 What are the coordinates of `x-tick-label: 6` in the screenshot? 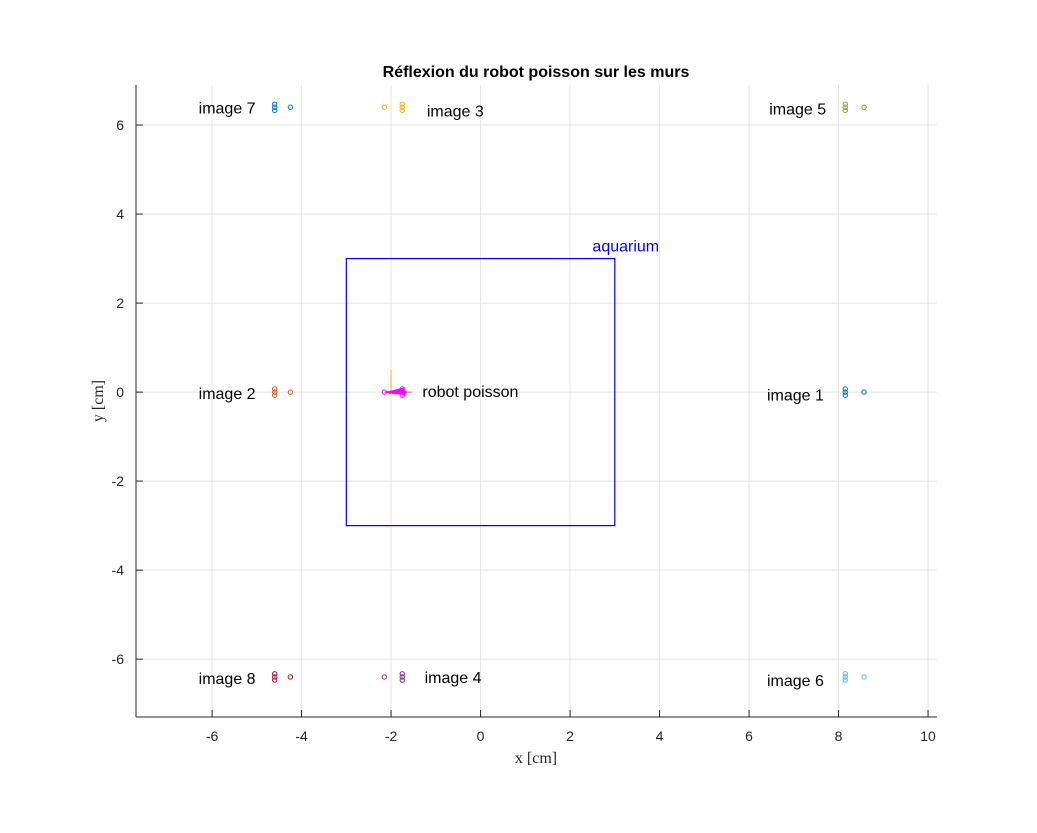 It's located at (749, 736).